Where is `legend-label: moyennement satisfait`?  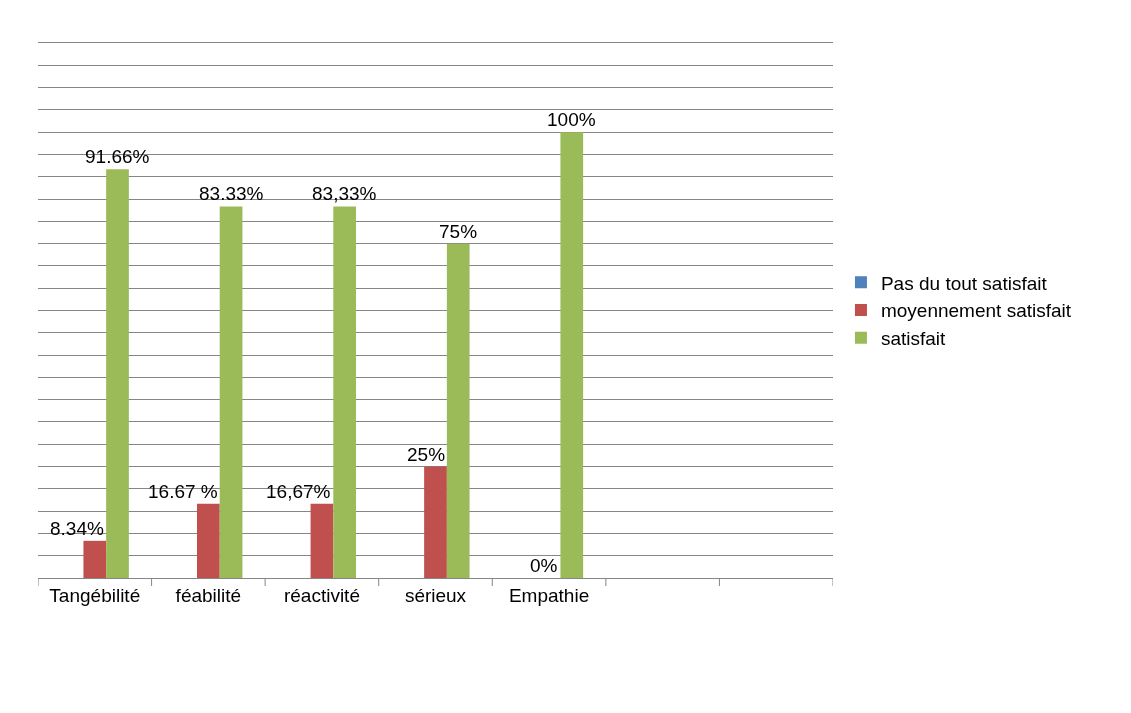 legend-label: moyennement satisfait is located at coordinates (976, 311).